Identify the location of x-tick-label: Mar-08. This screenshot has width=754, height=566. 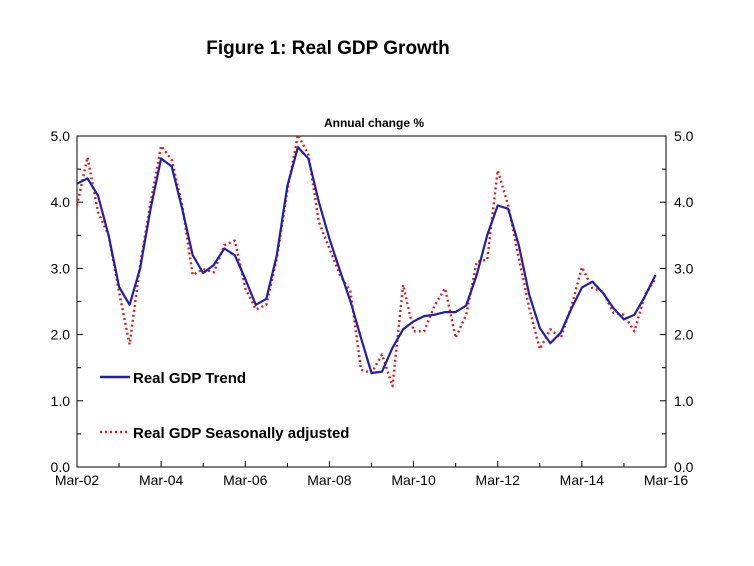
(329, 480).